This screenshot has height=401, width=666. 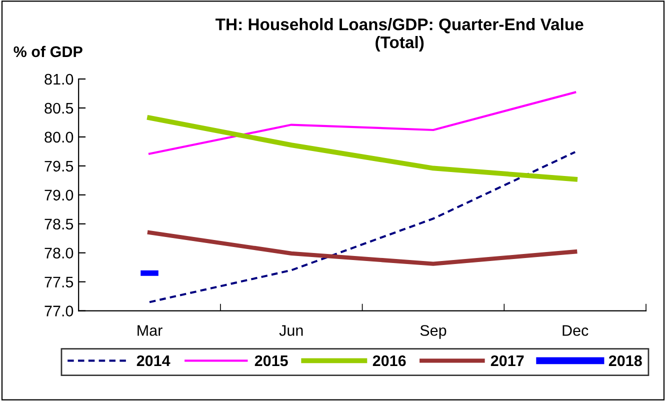 I want to click on y-tick-label: 78.5, so click(x=59, y=224).